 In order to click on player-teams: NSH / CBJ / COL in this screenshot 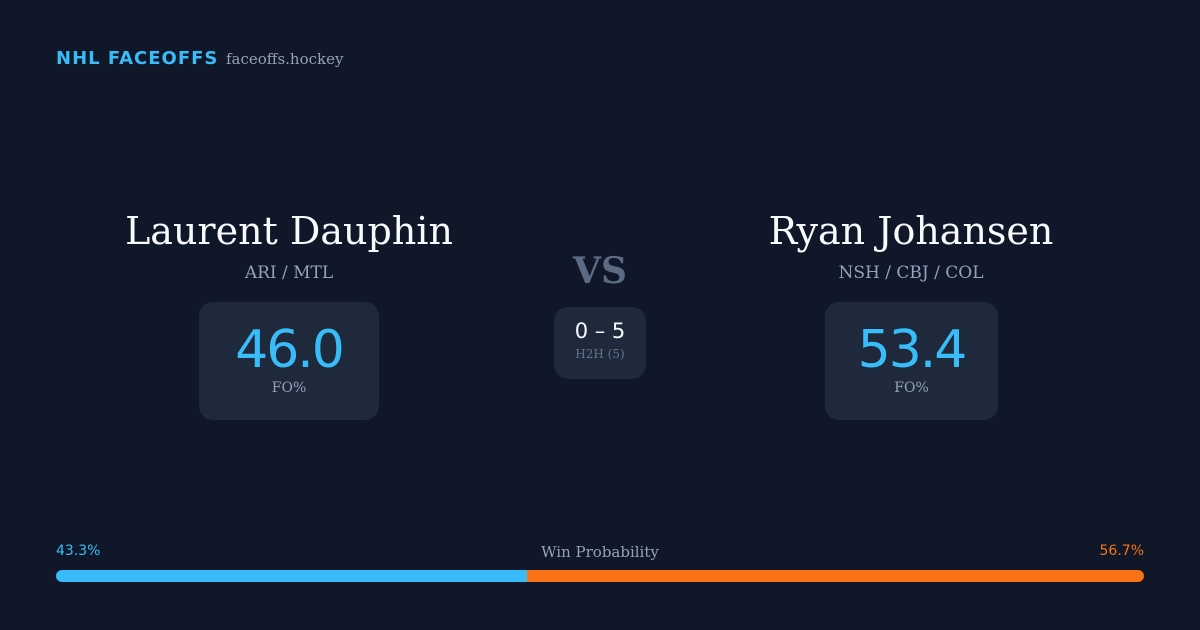, I will do `click(911, 273)`.